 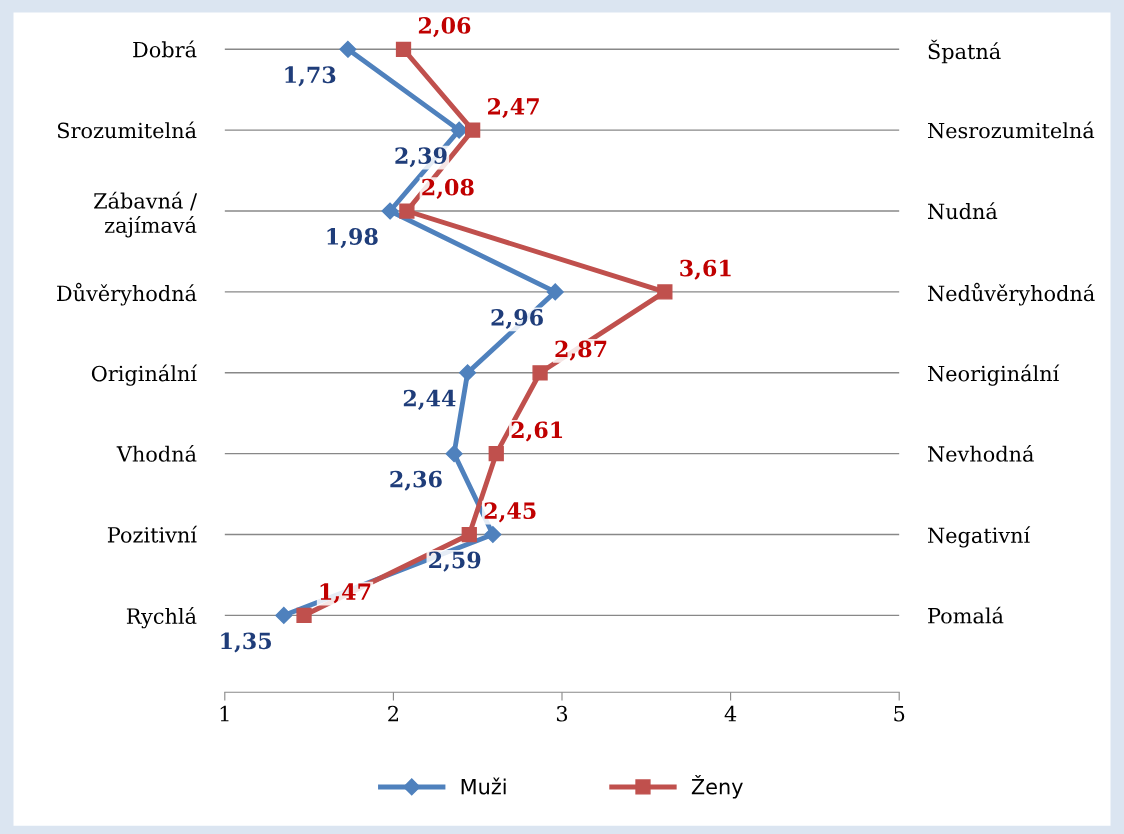 I want to click on data-label: 1,35, so click(x=246, y=642).